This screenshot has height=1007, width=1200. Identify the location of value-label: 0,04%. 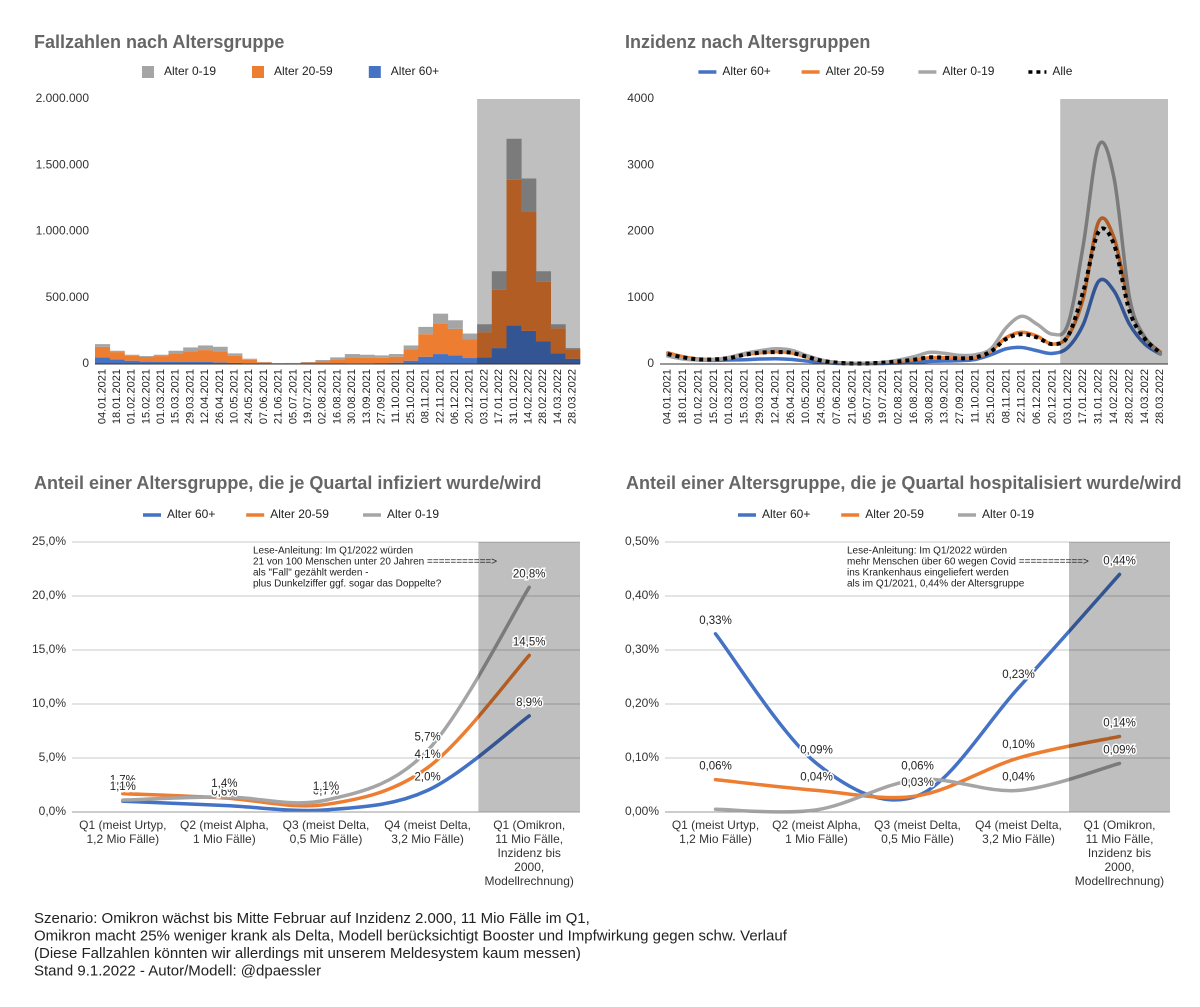
(816, 777).